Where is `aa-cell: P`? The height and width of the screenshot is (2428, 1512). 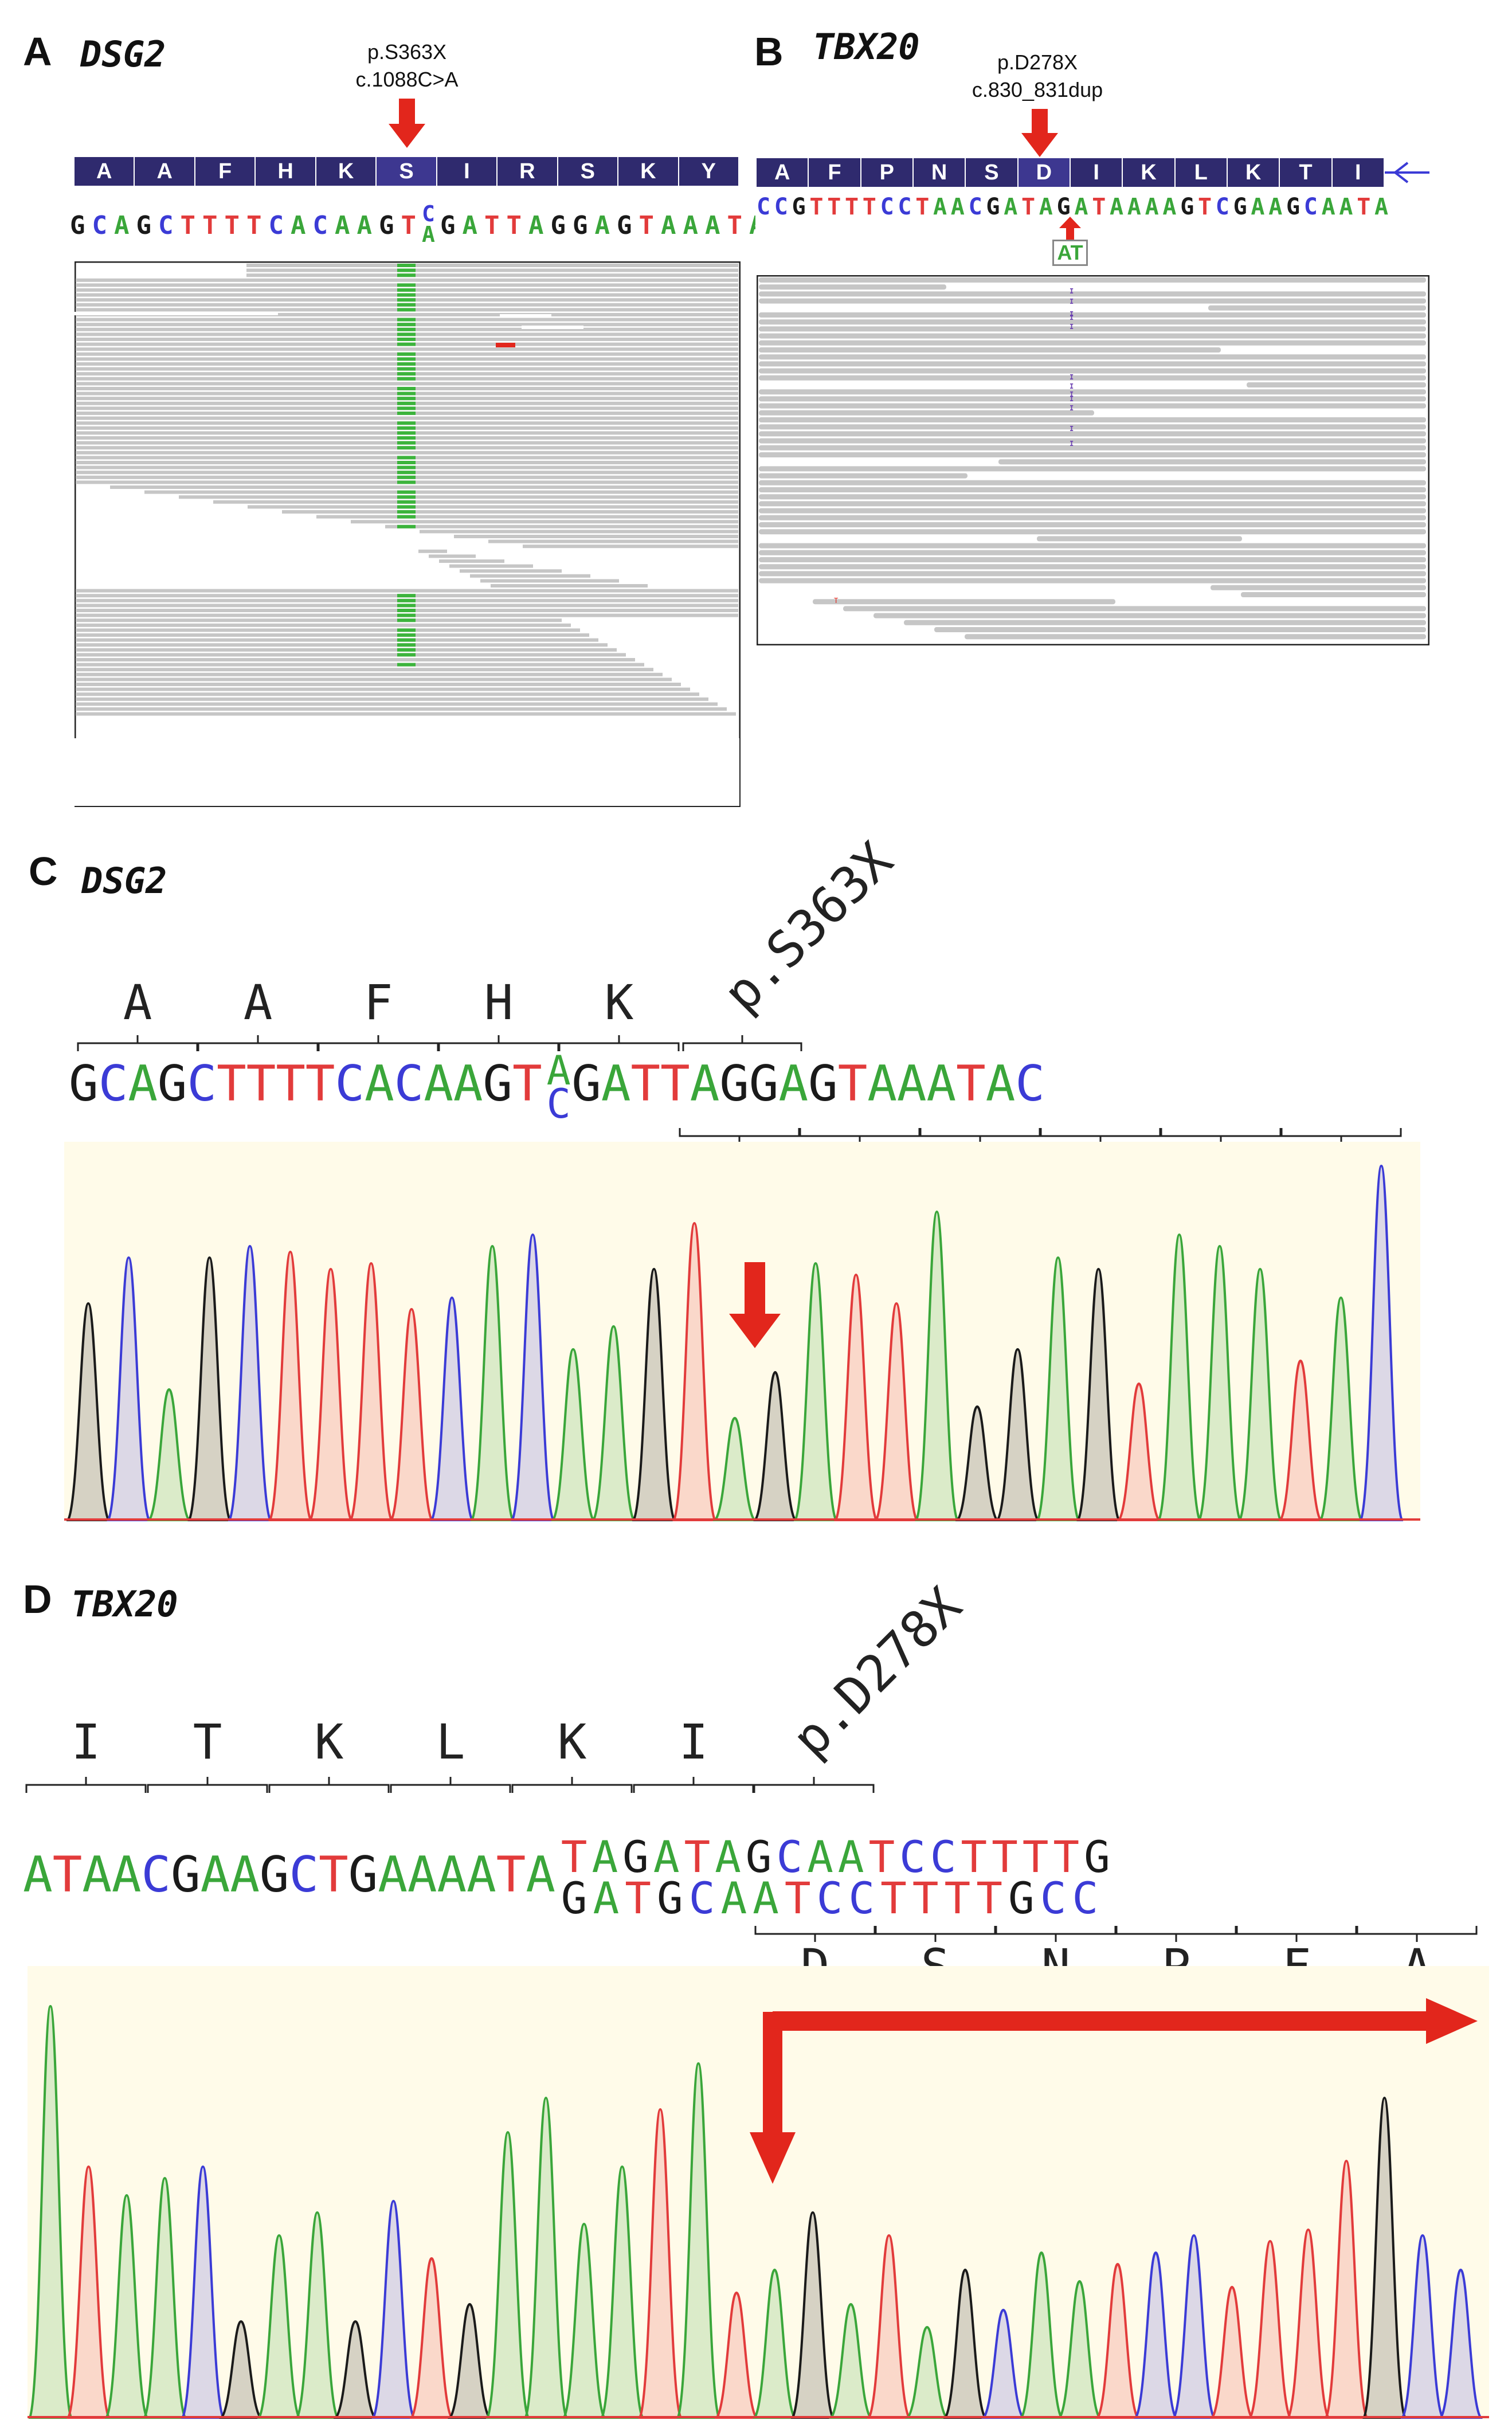
aa-cell: P is located at coordinates (887, 172).